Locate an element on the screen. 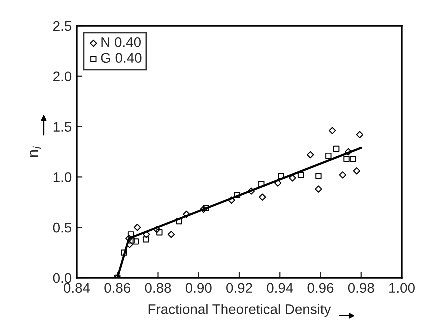 The height and width of the screenshot is (331, 446). legend-label: N 0.40 is located at coordinates (121, 42).